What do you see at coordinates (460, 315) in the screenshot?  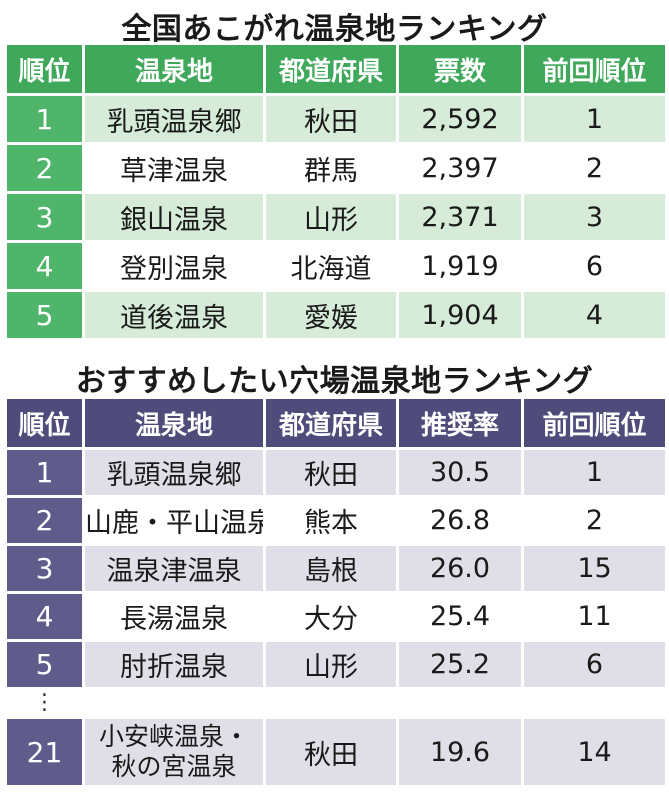 I see `votes-cell: 1,904` at bounding box center [460, 315].